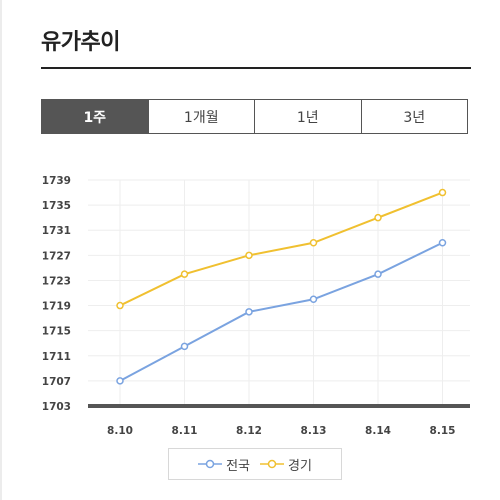 This screenshot has width=500, height=500. Describe the element at coordinates (378, 431) in the screenshot. I see `x-tick-label: 8.14` at that location.